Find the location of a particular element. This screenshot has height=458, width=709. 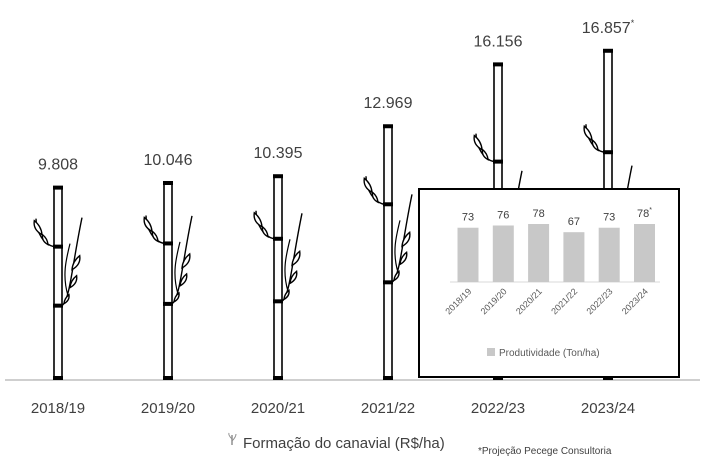

projection-marker: * is located at coordinates (633, 23).